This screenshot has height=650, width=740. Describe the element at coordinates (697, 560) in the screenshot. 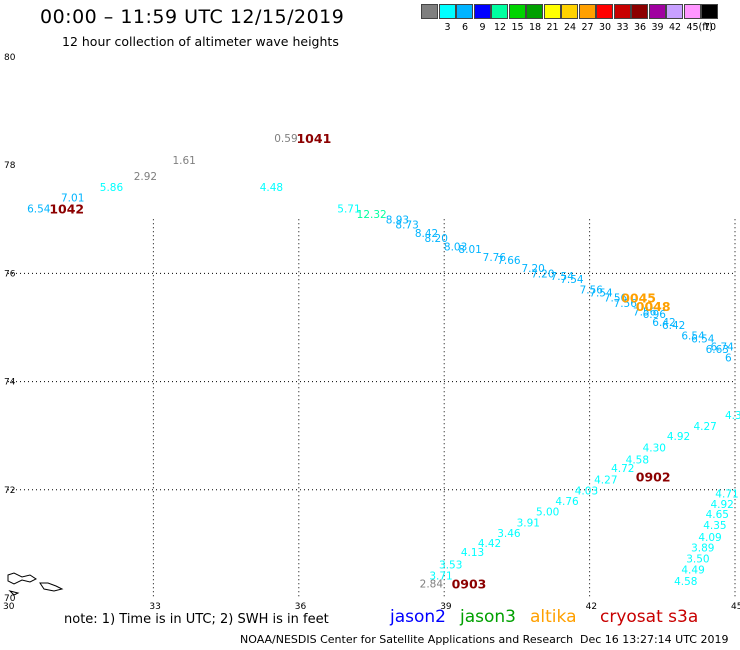

I see `wave-height-value: 3.50` at that location.